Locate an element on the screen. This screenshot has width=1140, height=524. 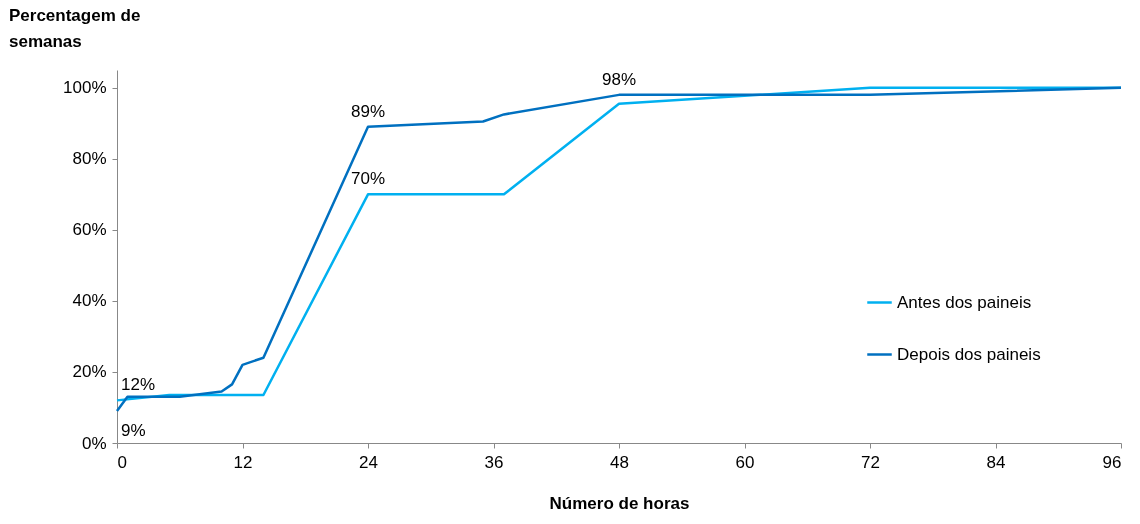
legend-label: Depois dos paineis is located at coordinates (969, 354).